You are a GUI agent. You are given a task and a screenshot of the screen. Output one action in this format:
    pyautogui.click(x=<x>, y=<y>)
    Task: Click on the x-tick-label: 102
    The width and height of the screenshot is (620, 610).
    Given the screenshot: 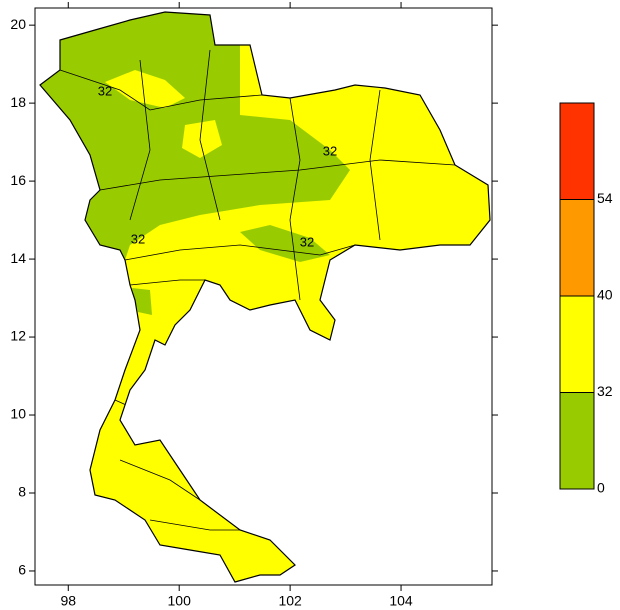 What is the action you would take?
    pyautogui.click(x=290, y=601)
    